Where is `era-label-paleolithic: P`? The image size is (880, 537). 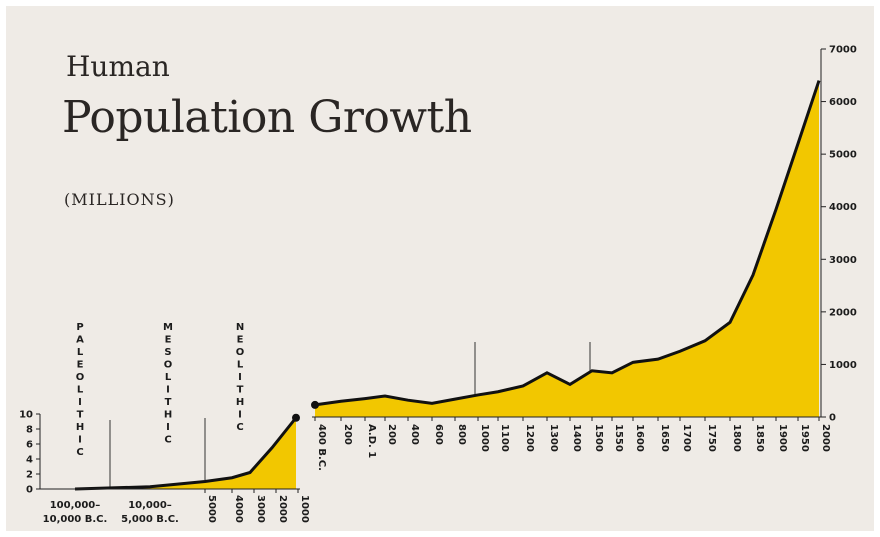
era-label-paleolithic: P is located at coordinates (79, 327).